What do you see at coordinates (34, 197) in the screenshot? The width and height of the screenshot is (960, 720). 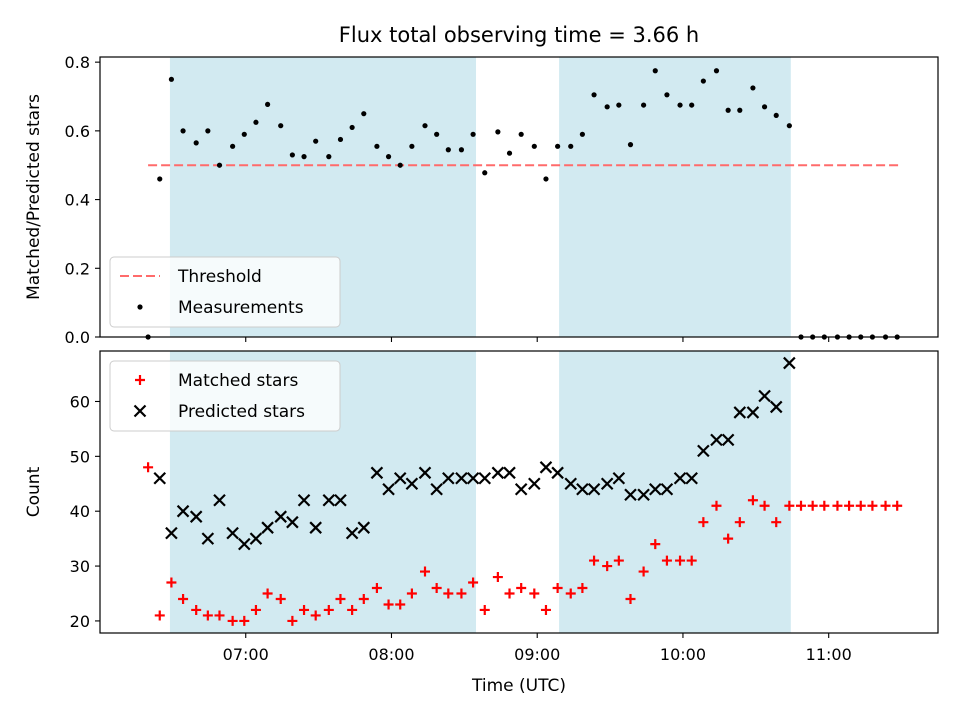 I see `y-axis-label: Matched/Predicted stars` at bounding box center [34, 197].